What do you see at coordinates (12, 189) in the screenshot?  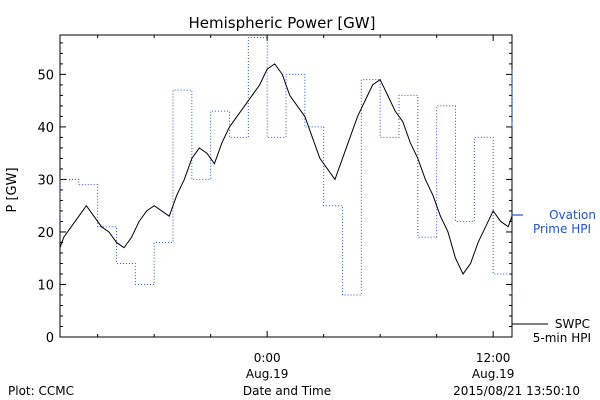 I see `y-axis-label: P [GW]` at bounding box center [12, 189].